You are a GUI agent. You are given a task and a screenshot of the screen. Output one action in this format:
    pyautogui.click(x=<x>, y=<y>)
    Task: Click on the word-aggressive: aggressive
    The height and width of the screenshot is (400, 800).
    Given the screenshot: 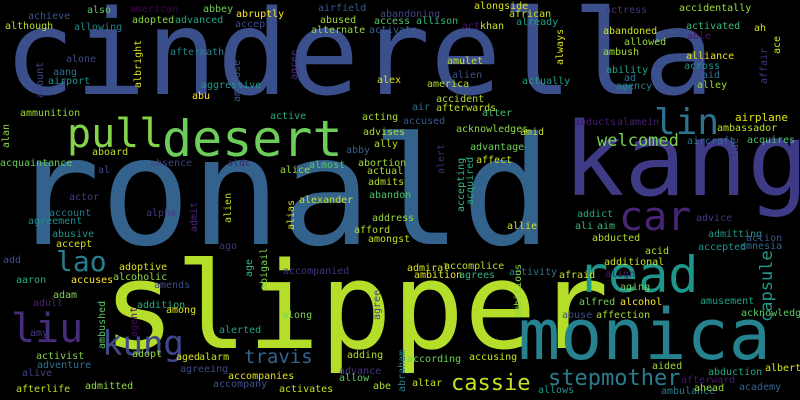 What is the action you would take?
    pyautogui.click(x=231, y=85)
    